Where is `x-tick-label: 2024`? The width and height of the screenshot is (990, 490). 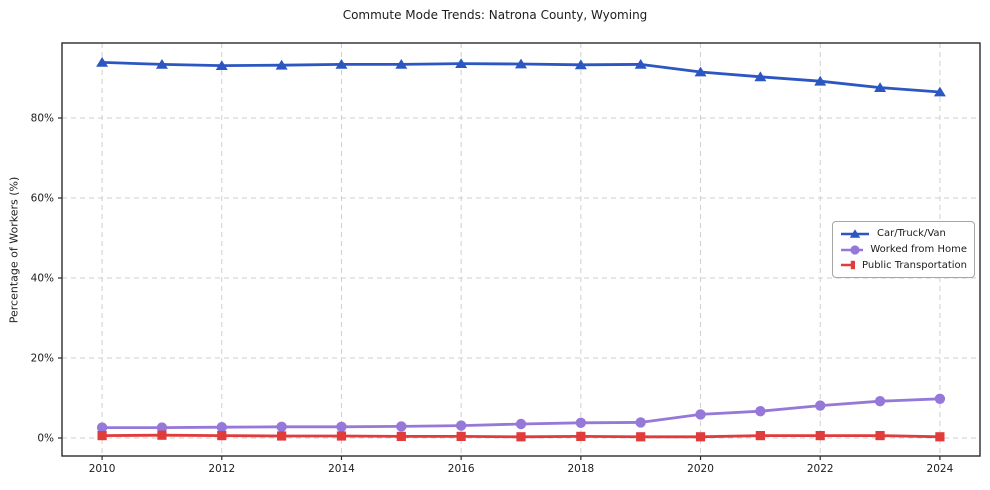
x-tick-label: 2024 is located at coordinates (940, 469).